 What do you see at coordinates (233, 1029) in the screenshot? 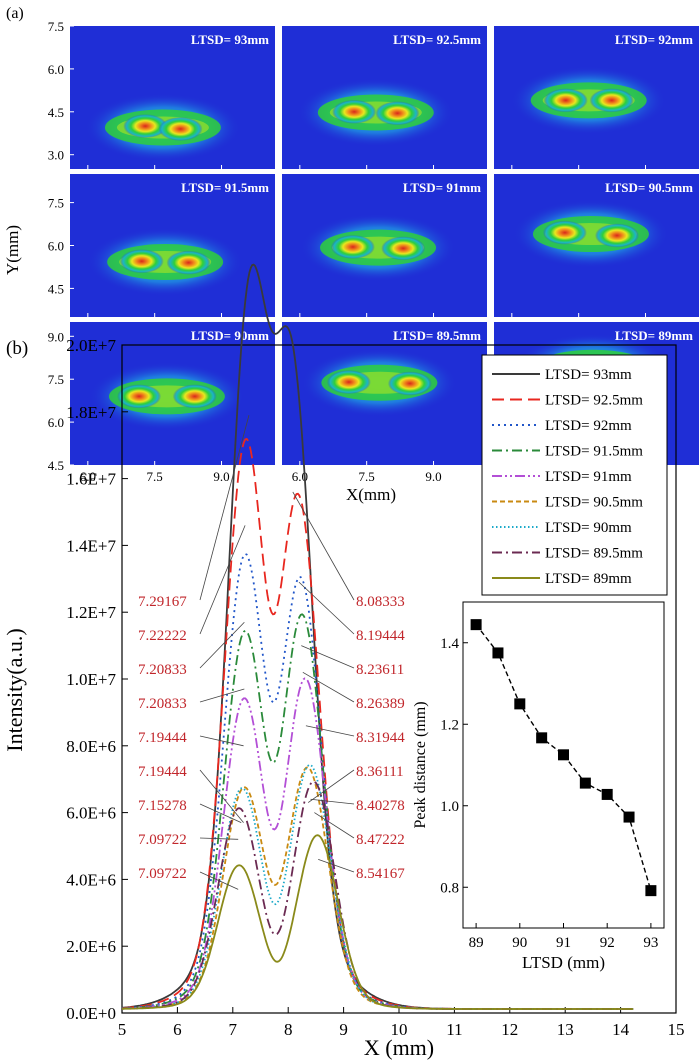
I see `x-tick-label: 7` at bounding box center [233, 1029].